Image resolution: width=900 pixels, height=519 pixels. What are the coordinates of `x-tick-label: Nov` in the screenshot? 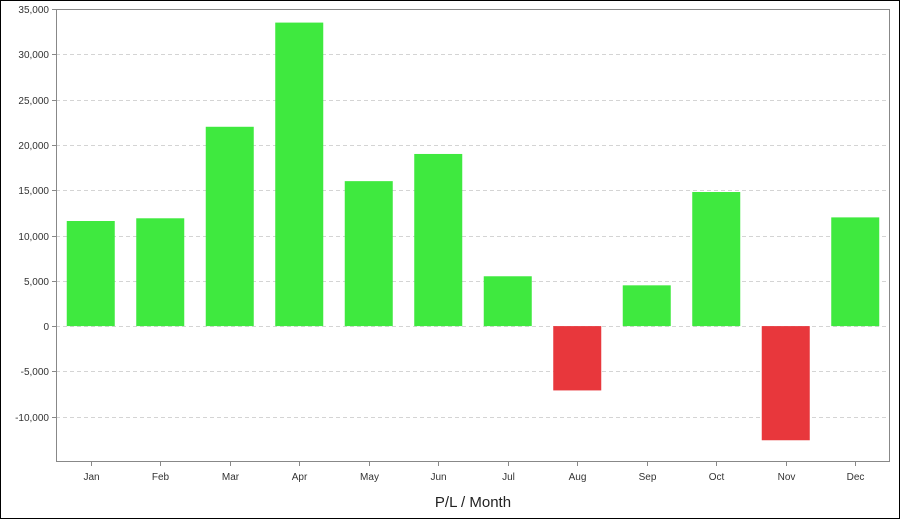 It's located at (787, 477).